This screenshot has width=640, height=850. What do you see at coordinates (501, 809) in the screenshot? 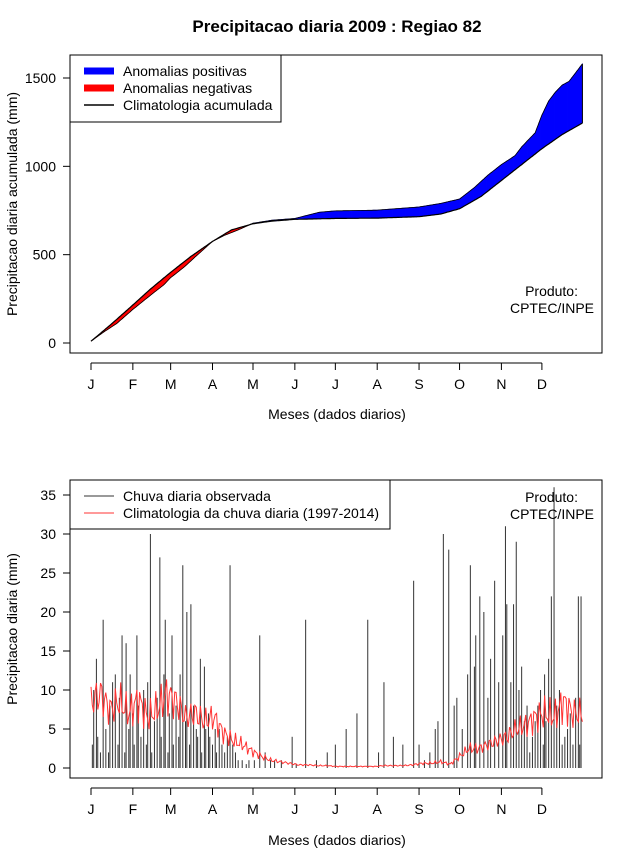
I see `daily-x-tick-label: N` at bounding box center [501, 809].